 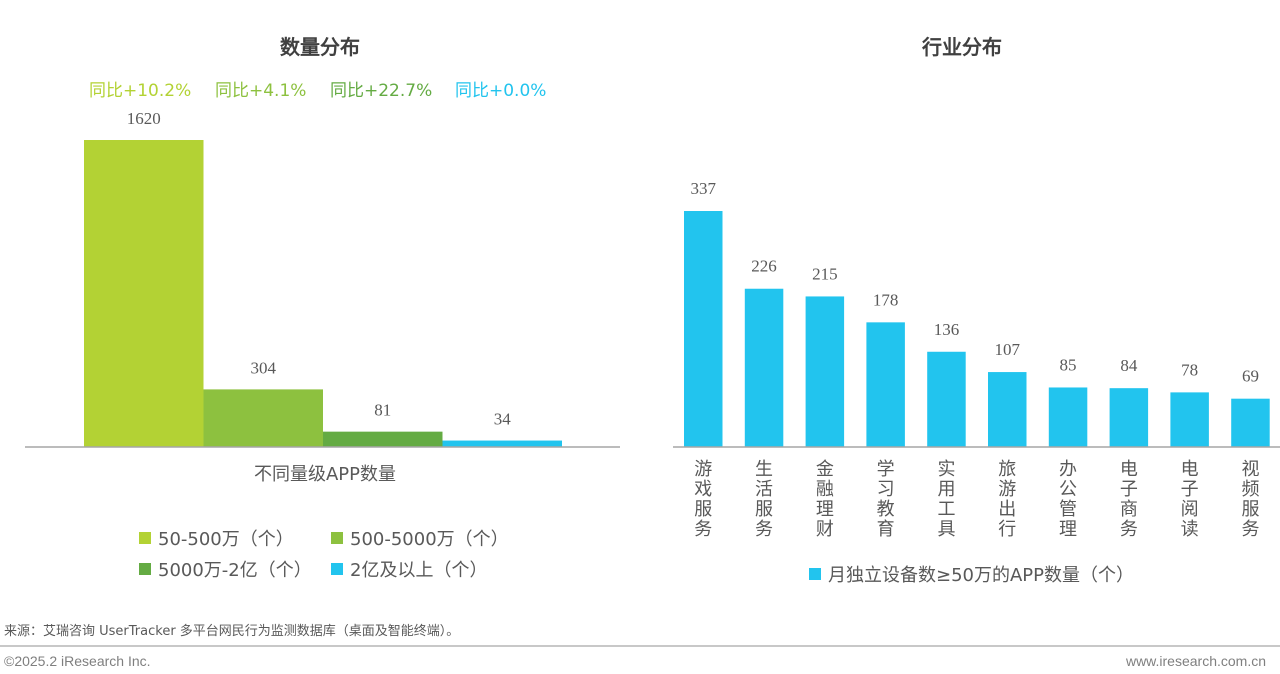 I want to click on x-tick-label: 视频服务, so click(x=1250, y=499).